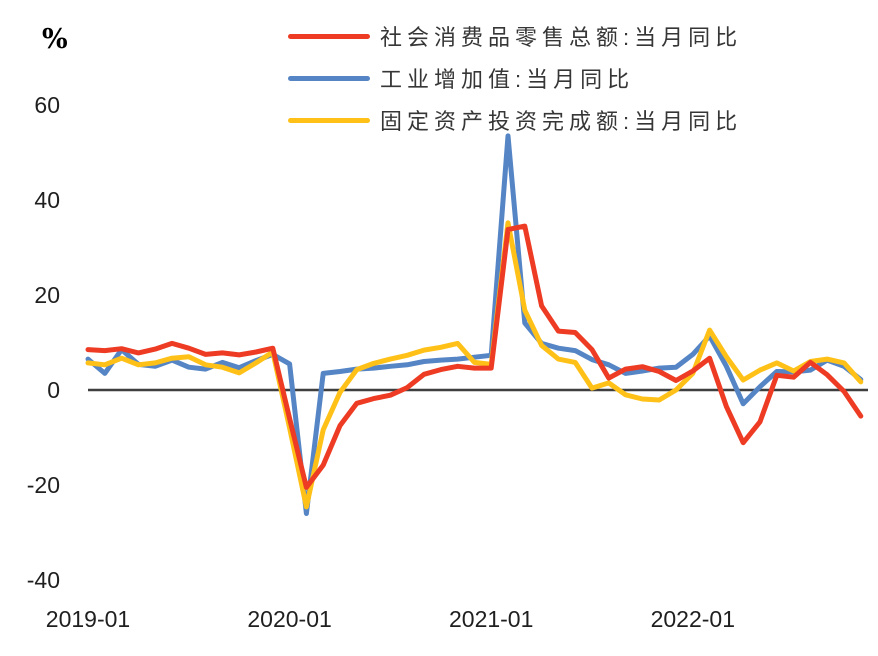 Image resolution: width=878 pixels, height=656 pixels. What do you see at coordinates (561, 37) in the screenshot?
I see `legend-label: 社会消费品零售总额:当月同比` at bounding box center [561, 37].